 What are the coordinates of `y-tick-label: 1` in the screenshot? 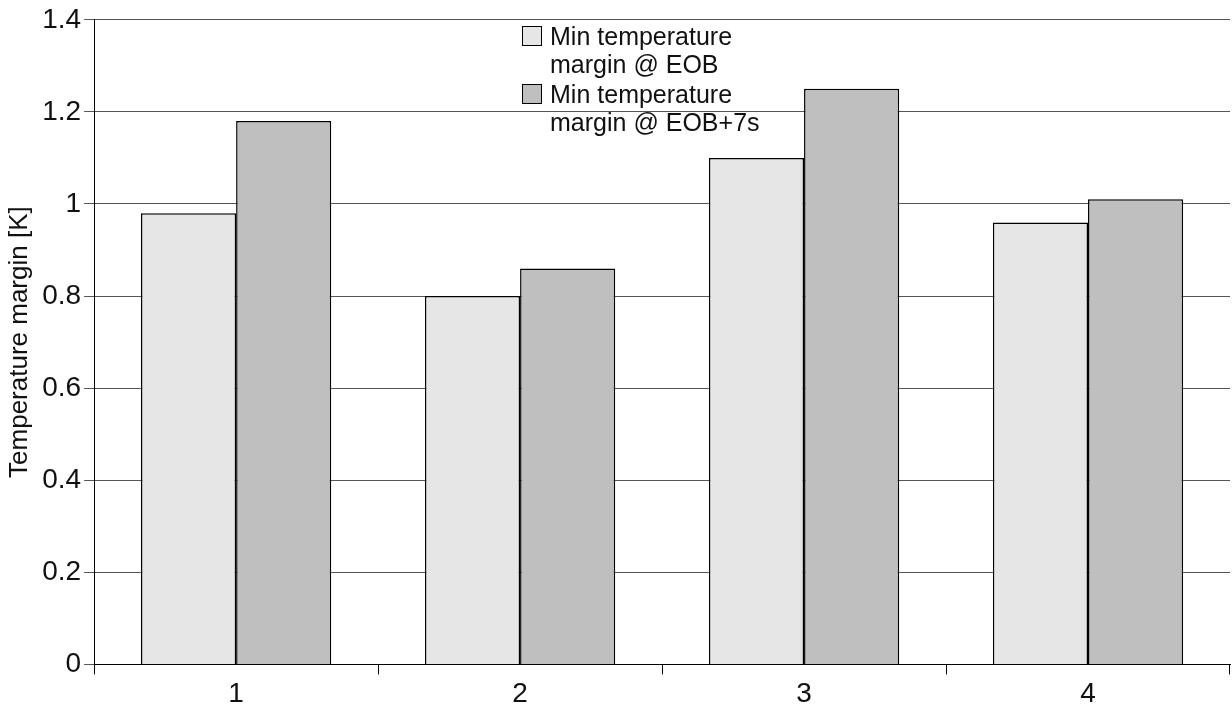 It's located at (73, 202).